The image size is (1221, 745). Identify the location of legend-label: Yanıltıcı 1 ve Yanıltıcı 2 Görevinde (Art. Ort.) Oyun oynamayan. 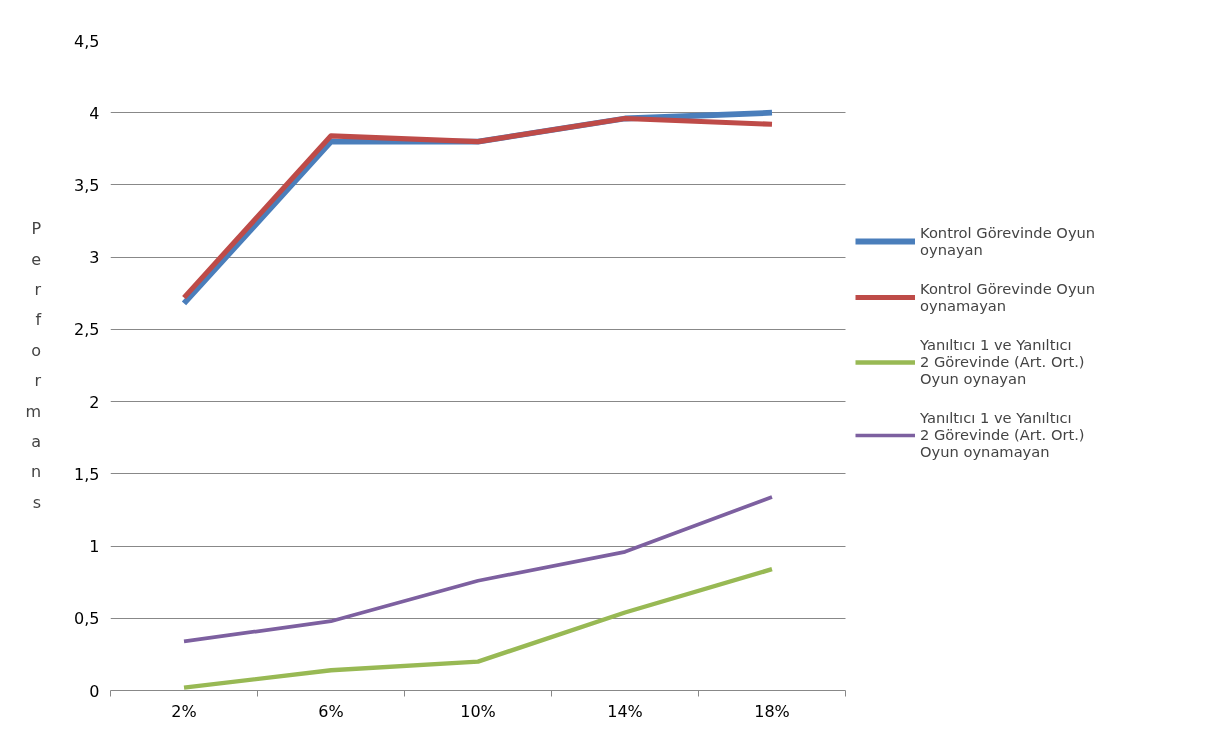
(1002, 434).